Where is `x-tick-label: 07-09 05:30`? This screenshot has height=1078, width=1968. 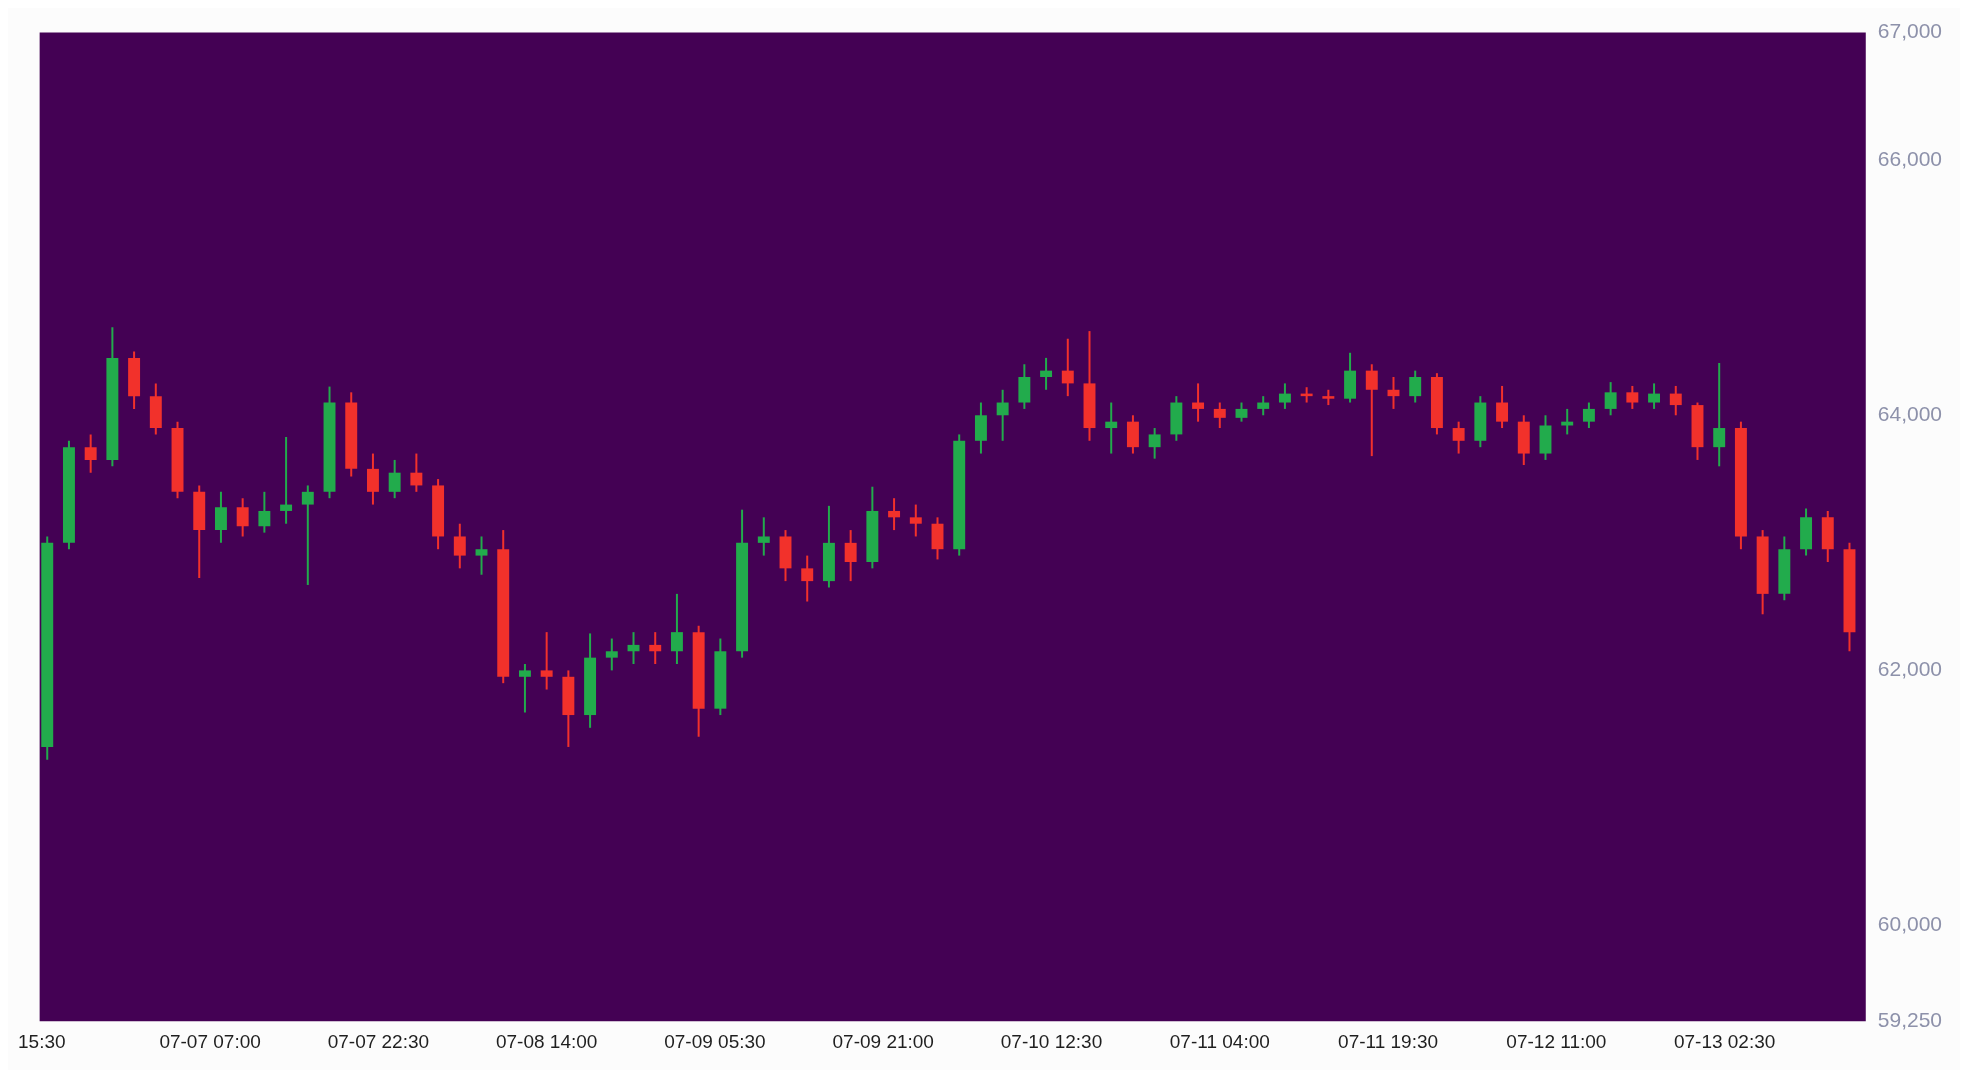
x-tick-label: 07-09 05:30 is located at coordinates (715, 1041).